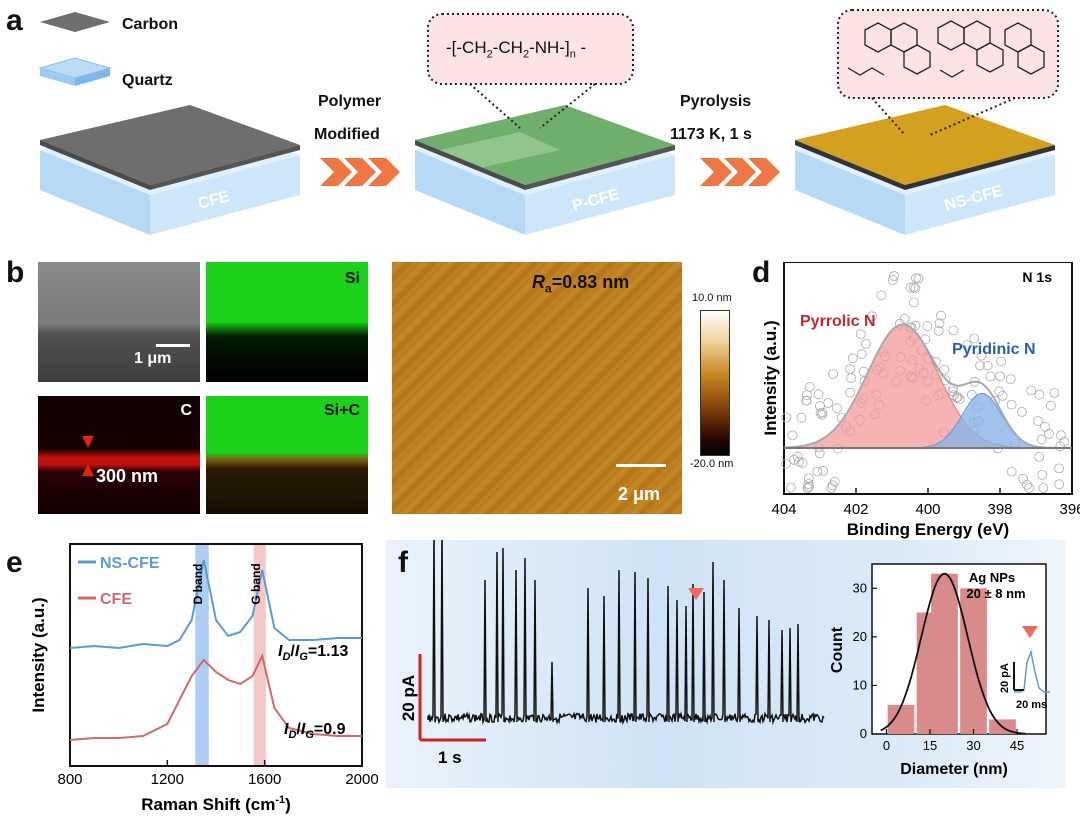  I want to click on ratio-cfe: ID/IG=0.9, so click(315, 731).